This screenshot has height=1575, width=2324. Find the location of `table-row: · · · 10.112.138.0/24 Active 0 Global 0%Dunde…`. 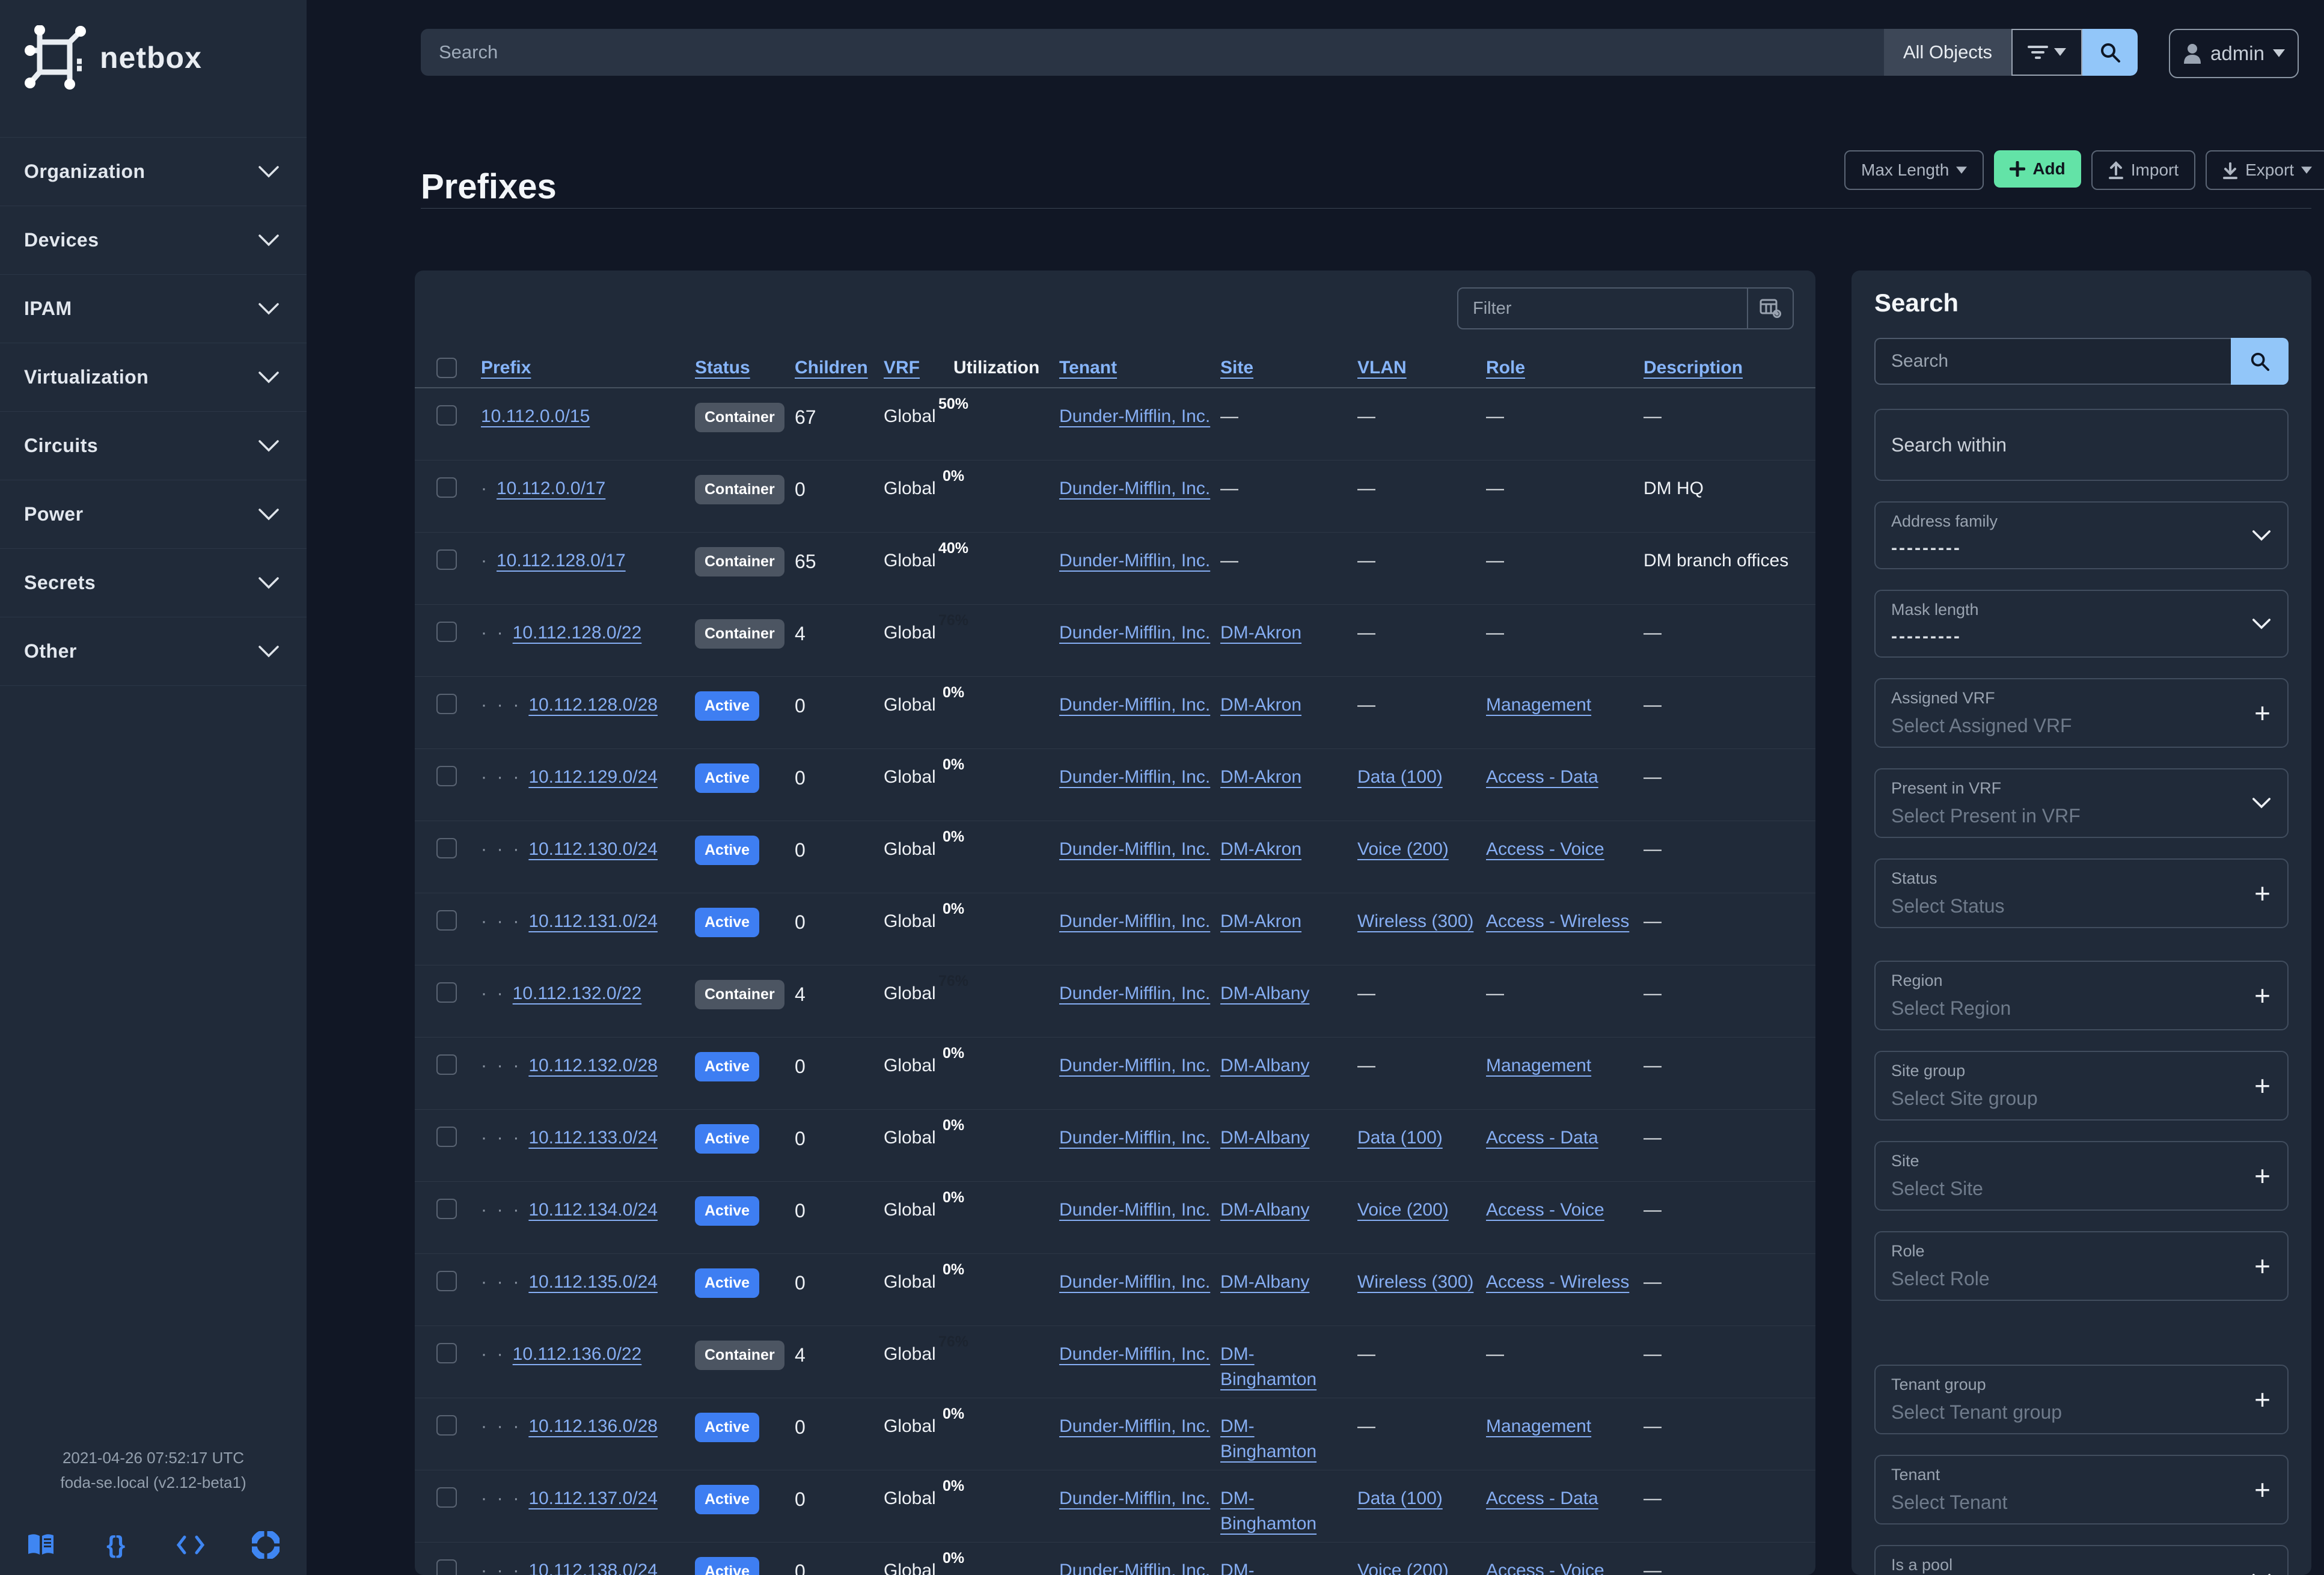

table-row: · · · 10.112.138.0/24 Active 0 Global 0%Dunde… is located at coordinates (1115, 1559).